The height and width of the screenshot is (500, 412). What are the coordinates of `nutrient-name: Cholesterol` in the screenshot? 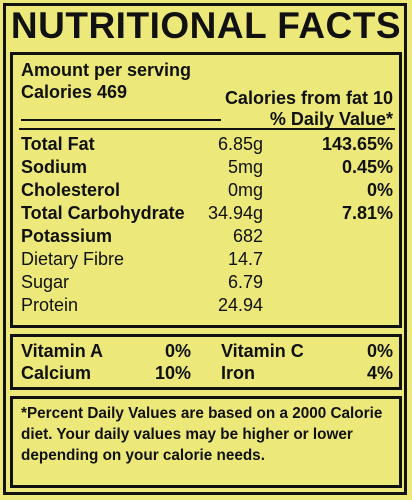 It's located at (71, 190).